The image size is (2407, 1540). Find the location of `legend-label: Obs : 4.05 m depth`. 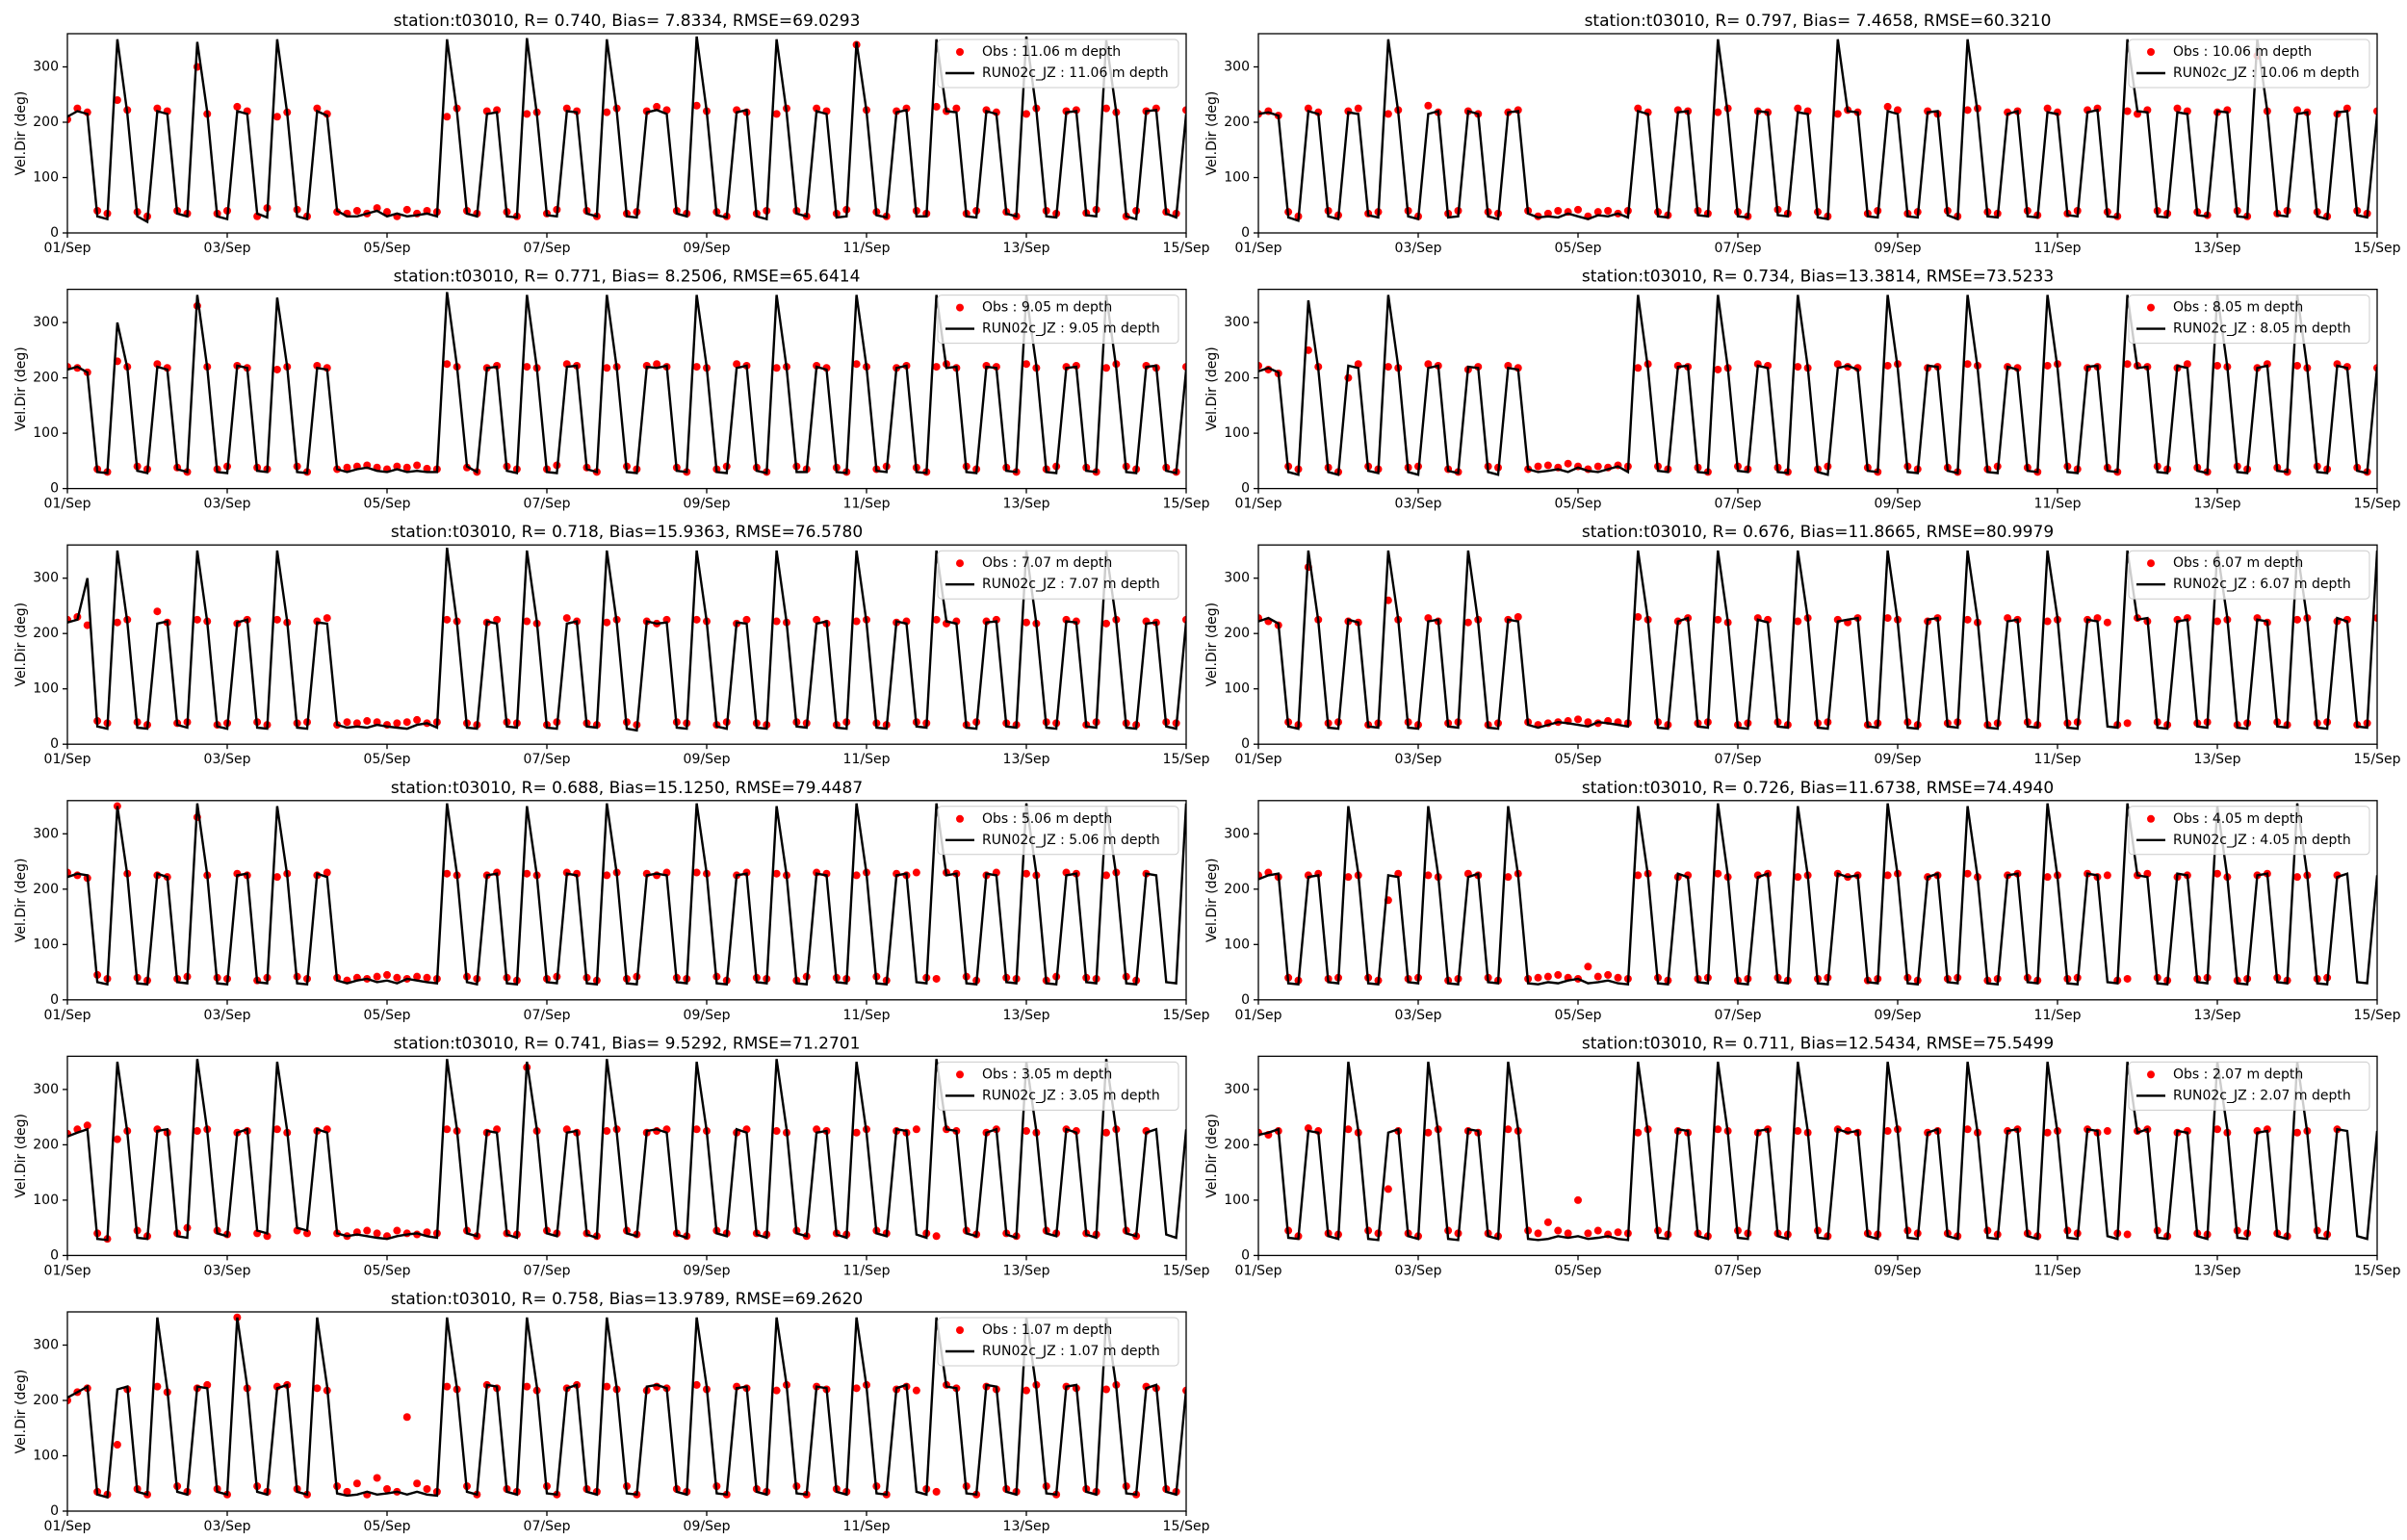

legend-label: Obs : 4.05 m depth is located at coordinates (2238, 819).